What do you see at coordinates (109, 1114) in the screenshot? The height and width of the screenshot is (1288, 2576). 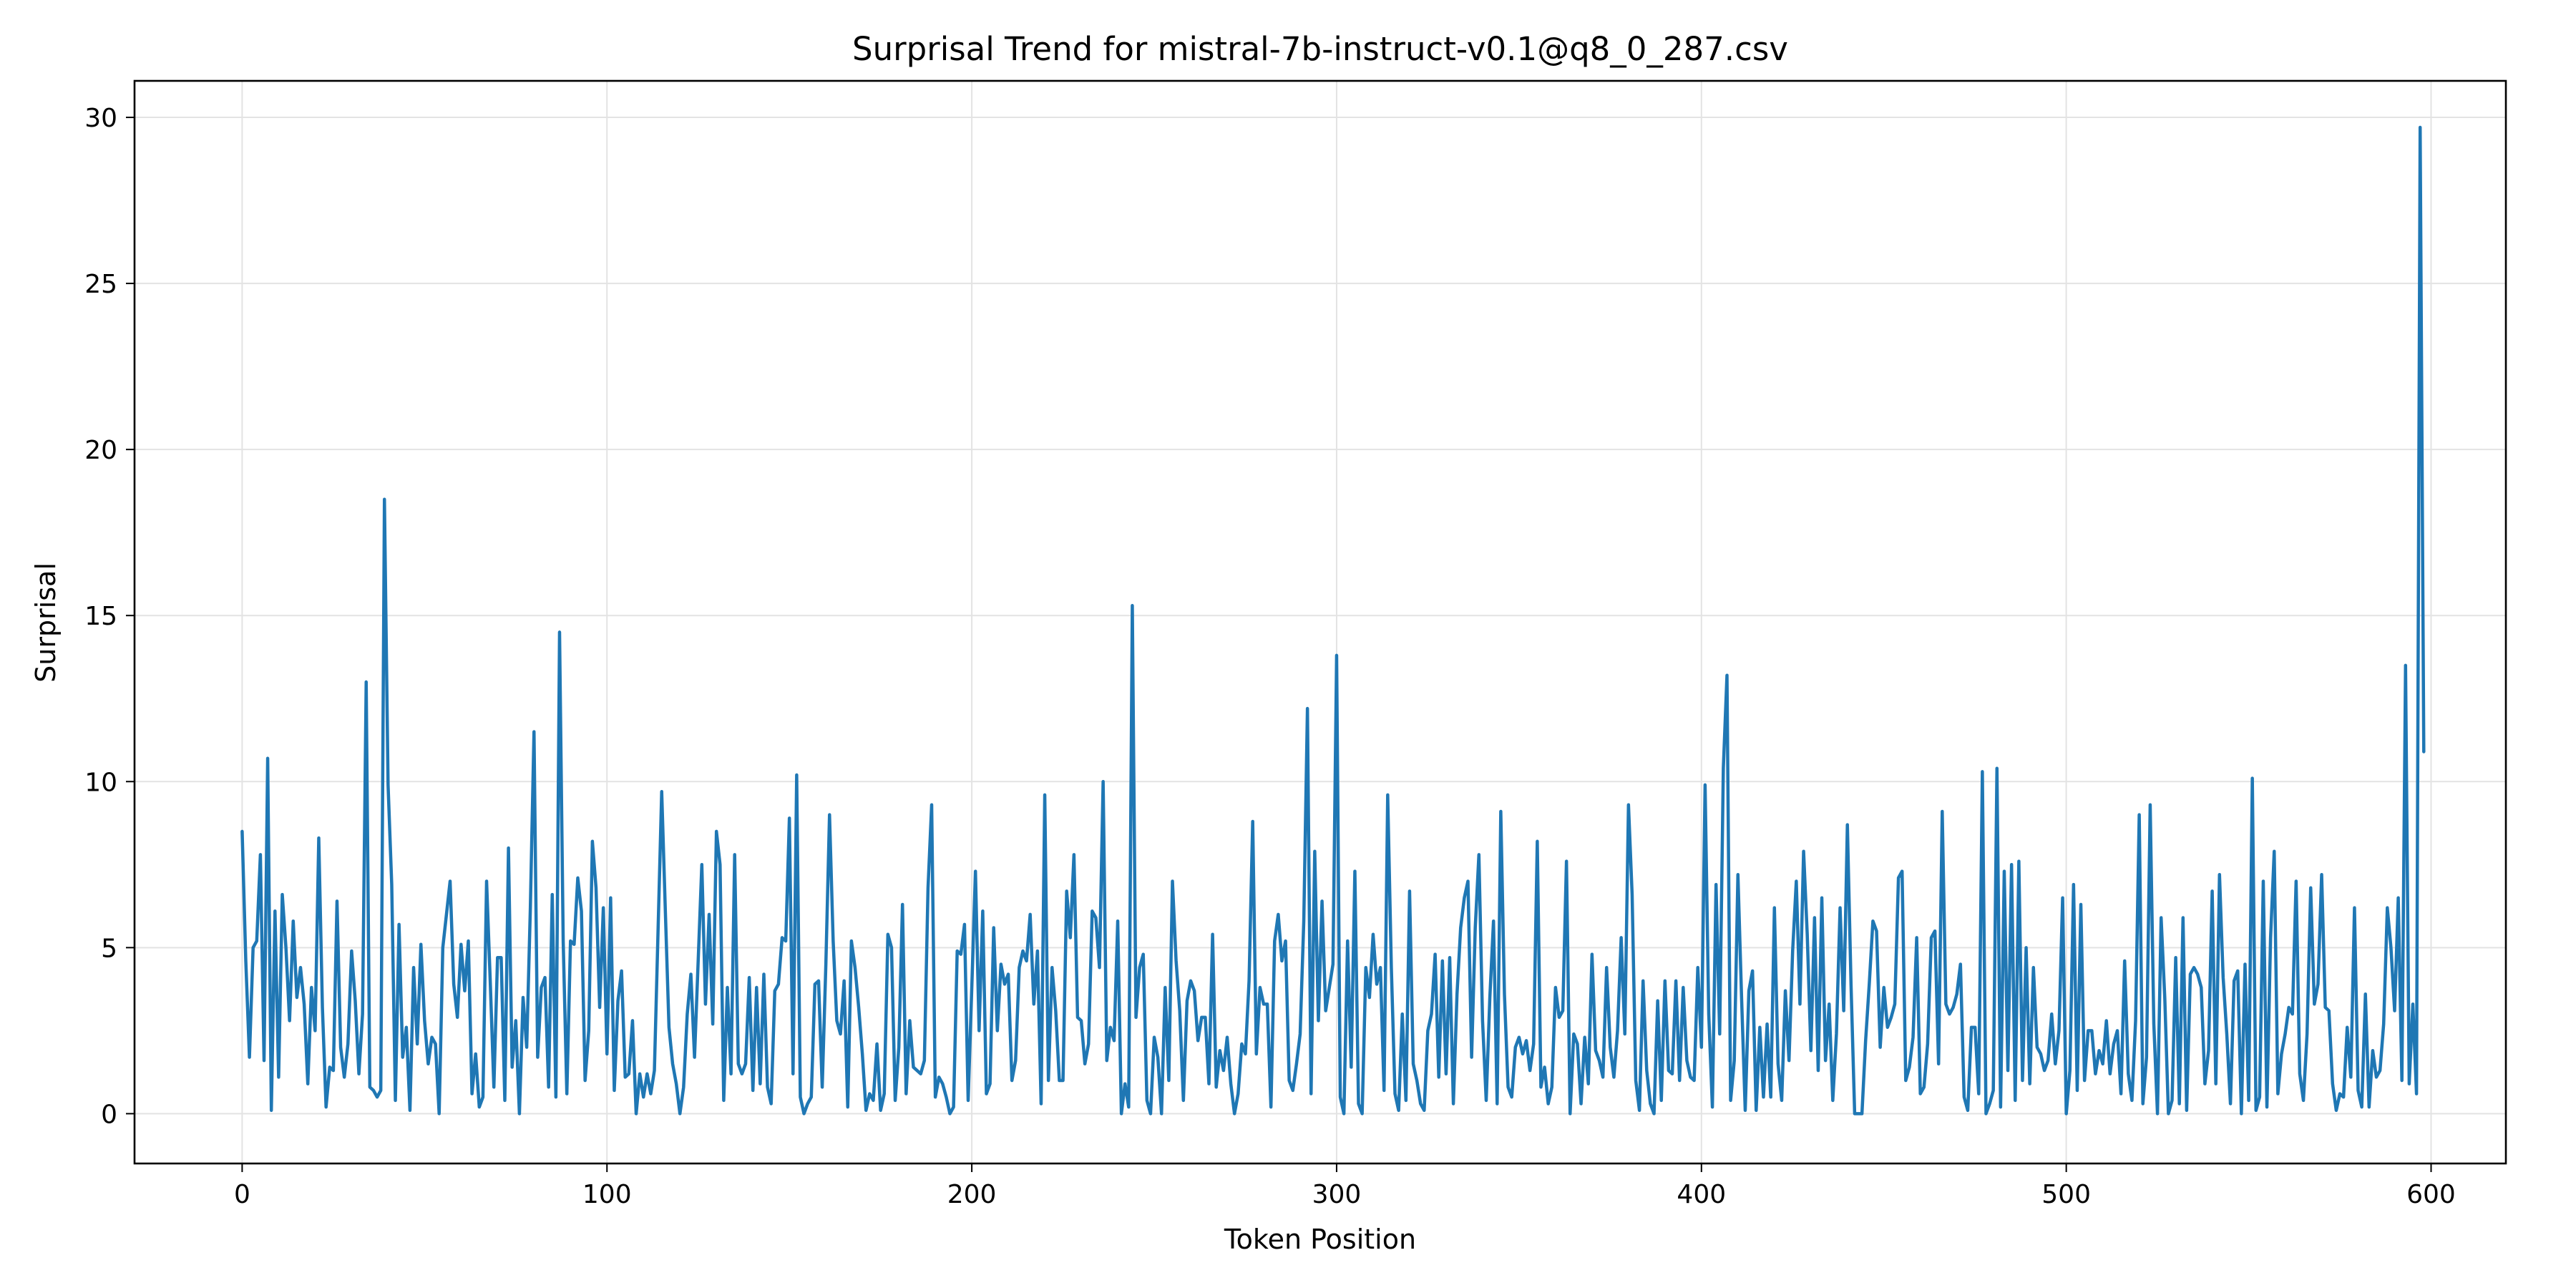 I see `y-tick-label: 0` at bounding box center [109, 1114].